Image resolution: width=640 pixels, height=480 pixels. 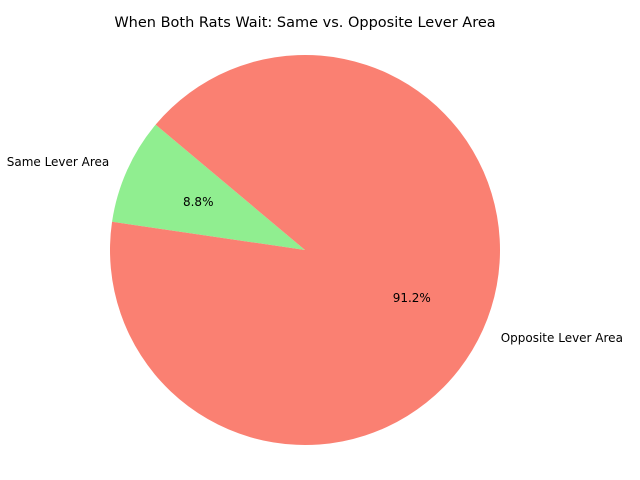 What do you see at coordinates (208, 187) in the screenshot?
I see `pie-slice-same-lever-area` at bounding box center [208, 187].